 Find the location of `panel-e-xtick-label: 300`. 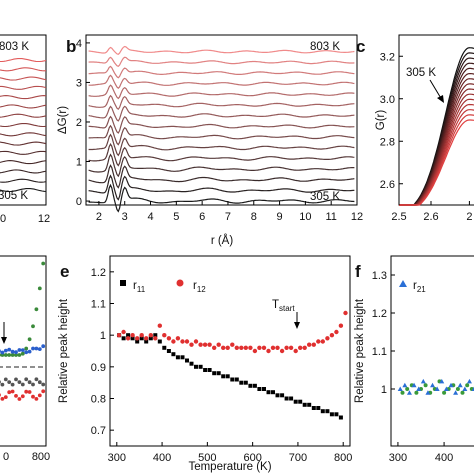

panel-e-xtick-label: 300 is located at coordinates (117, 458).